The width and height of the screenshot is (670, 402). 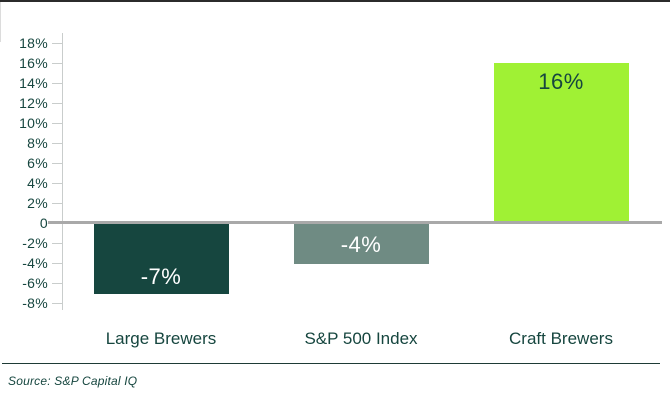 What do you see at coordinates (161, 276) in the screenshot?
I see `bar-value-label: -7%` at bounding box center [161, 276].